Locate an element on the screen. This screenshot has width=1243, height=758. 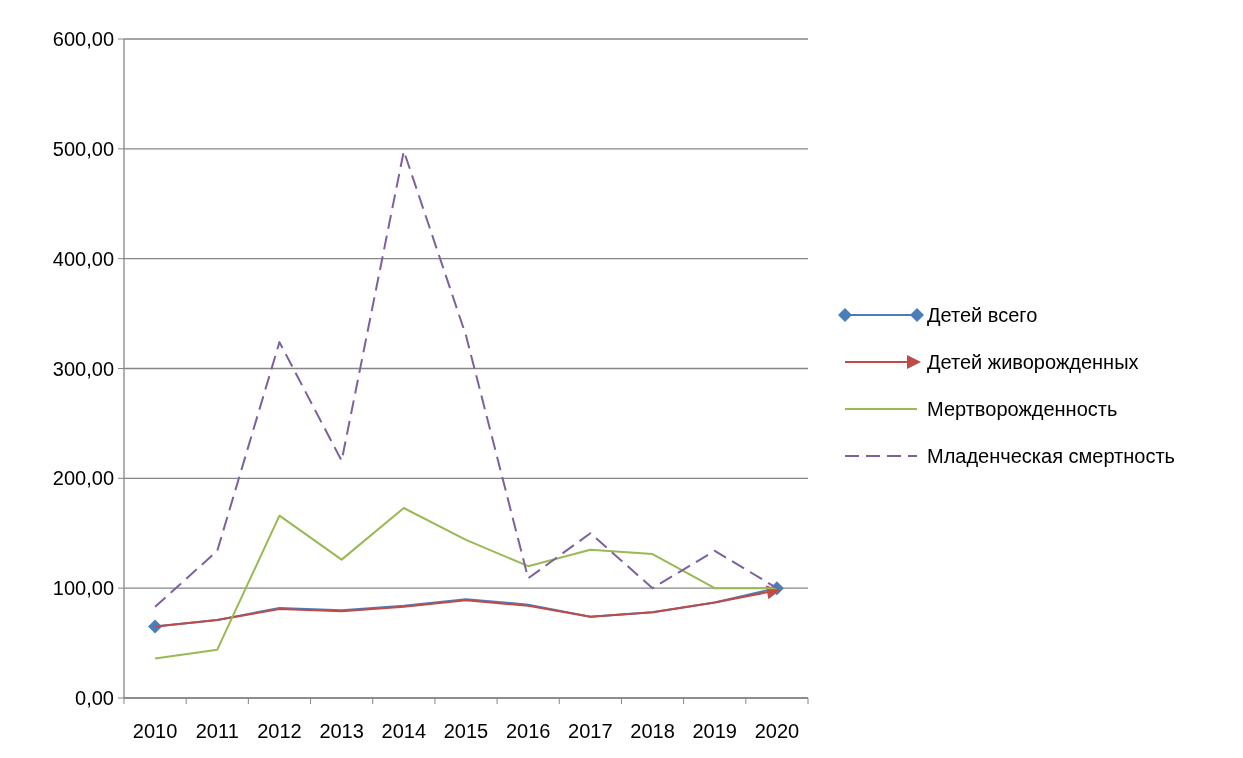
x-tick-label: 2020 is located at coordinates (777, 731).